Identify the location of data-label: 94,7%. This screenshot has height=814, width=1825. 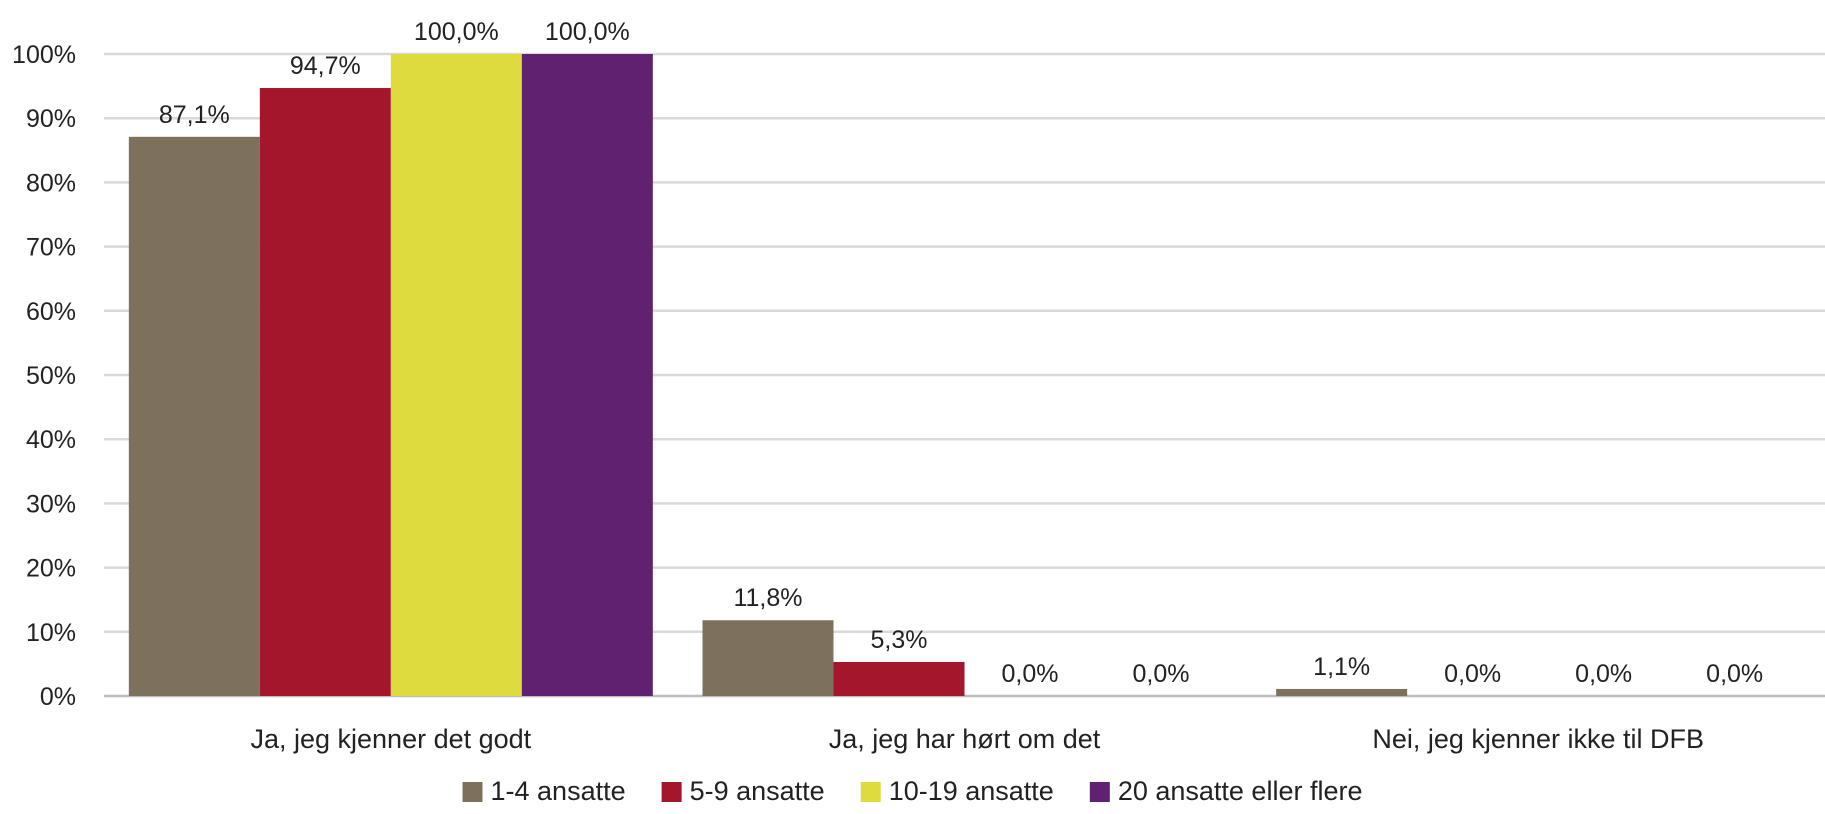
(325, 66).